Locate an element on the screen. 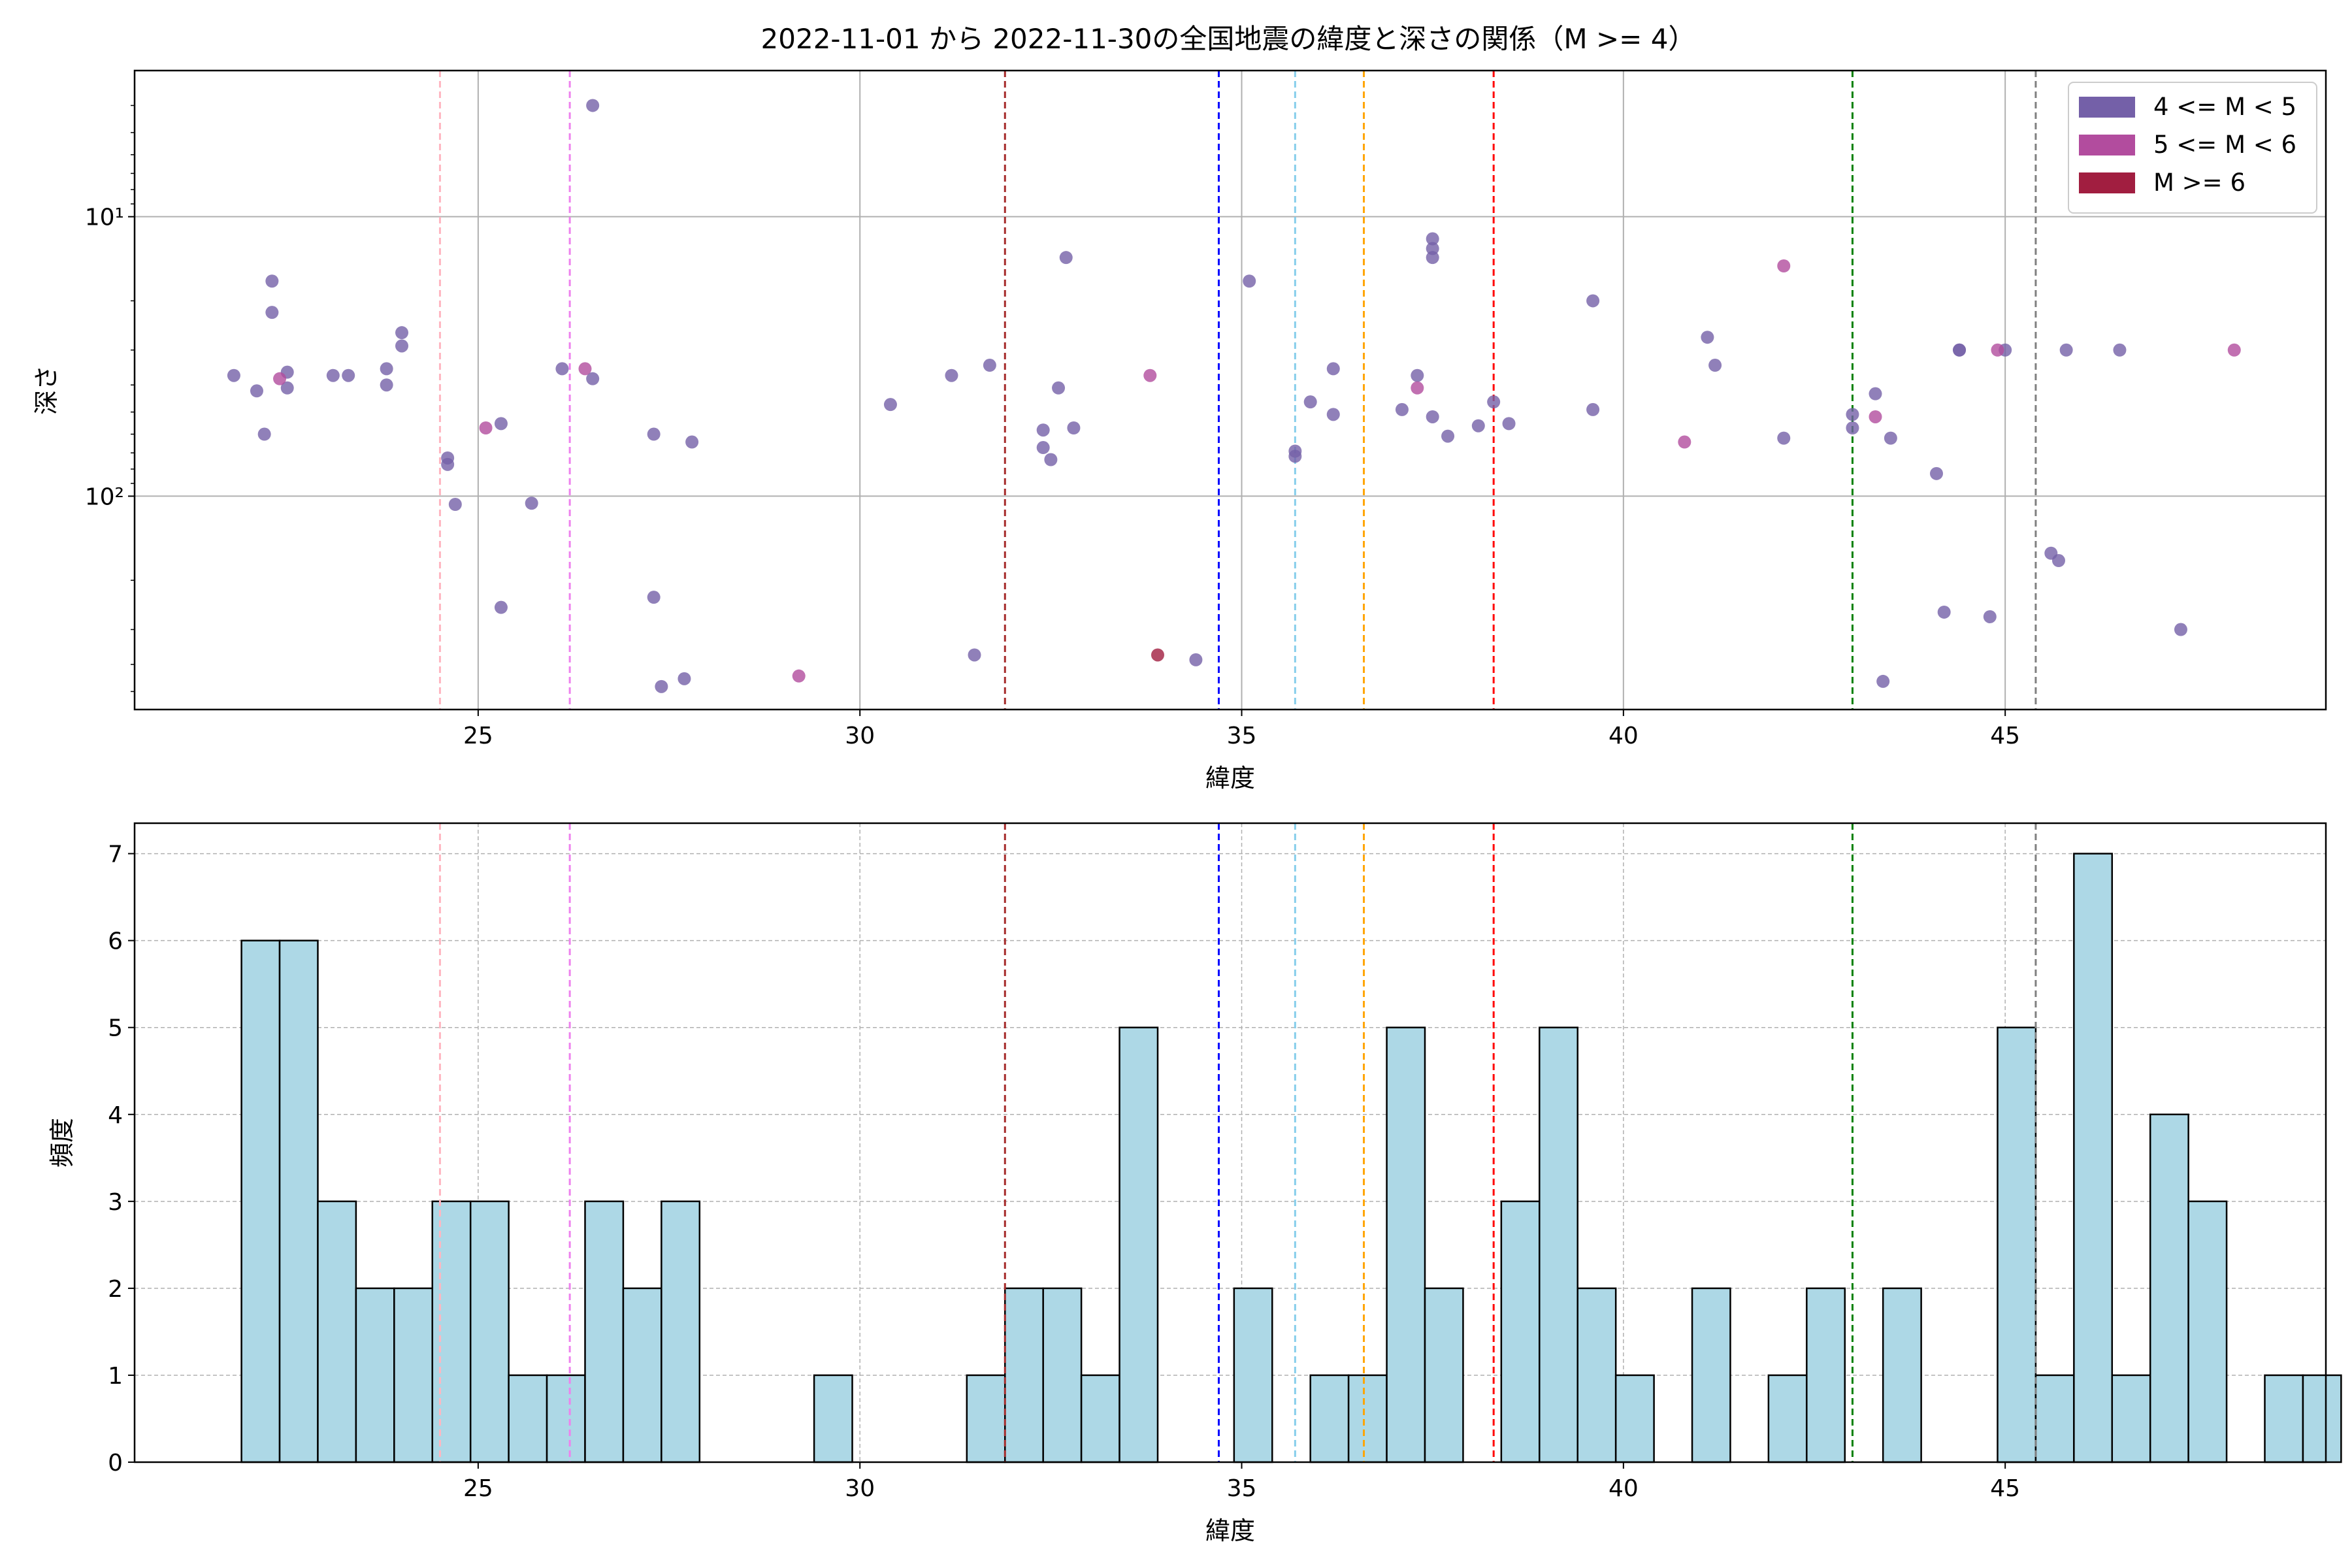  histogram-y-tick-label: 4 is located at coordinates (115, 1115).